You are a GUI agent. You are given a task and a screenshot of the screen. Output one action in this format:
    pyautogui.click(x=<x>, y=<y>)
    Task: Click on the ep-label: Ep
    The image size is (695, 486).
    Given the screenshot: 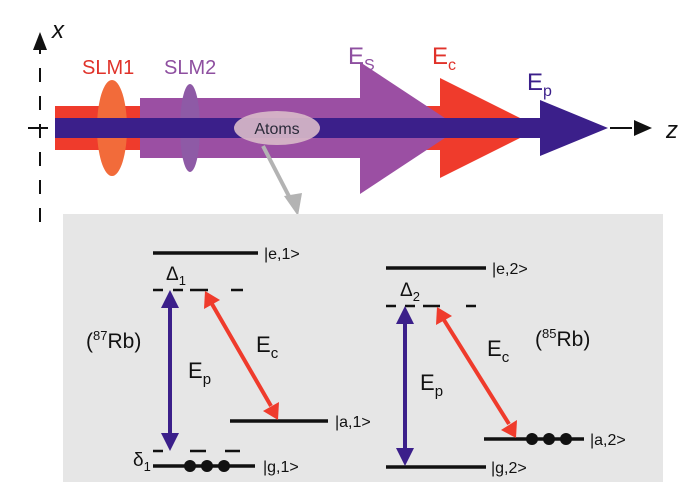 What is the action you would take?
    pyautogui.click(x=539, y=84)
    